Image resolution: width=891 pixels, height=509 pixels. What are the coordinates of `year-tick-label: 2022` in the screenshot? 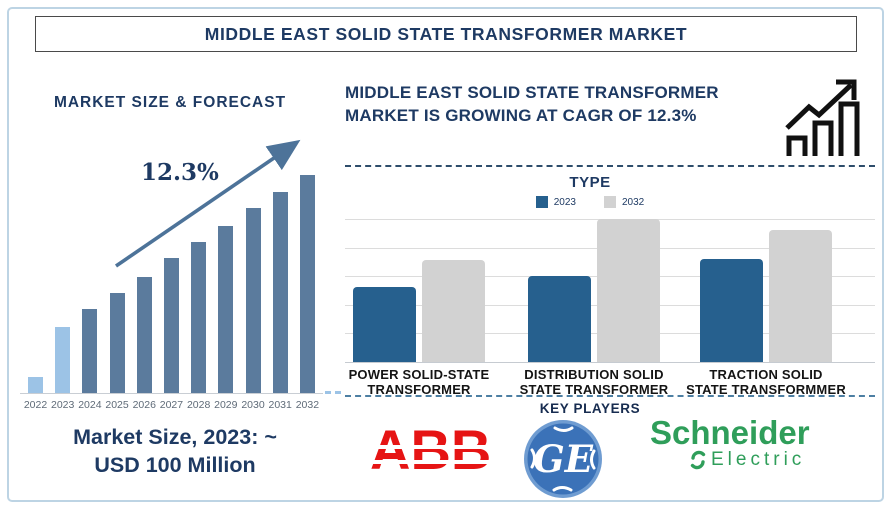 It's located at (35, 405).